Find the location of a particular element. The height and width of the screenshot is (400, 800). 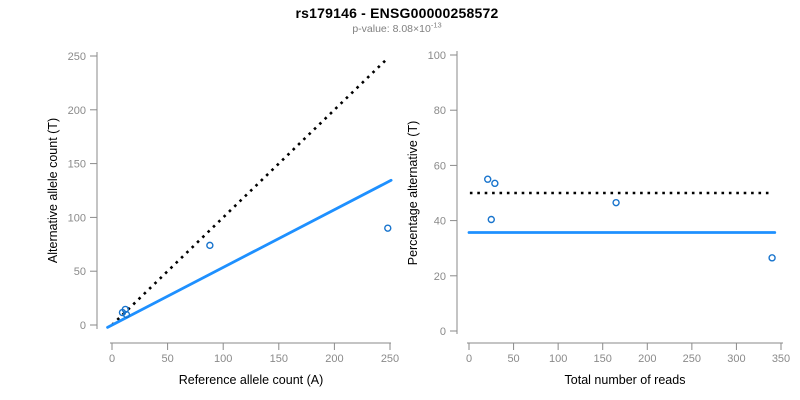

regression-fit-line is located at coordinates (249, 253).